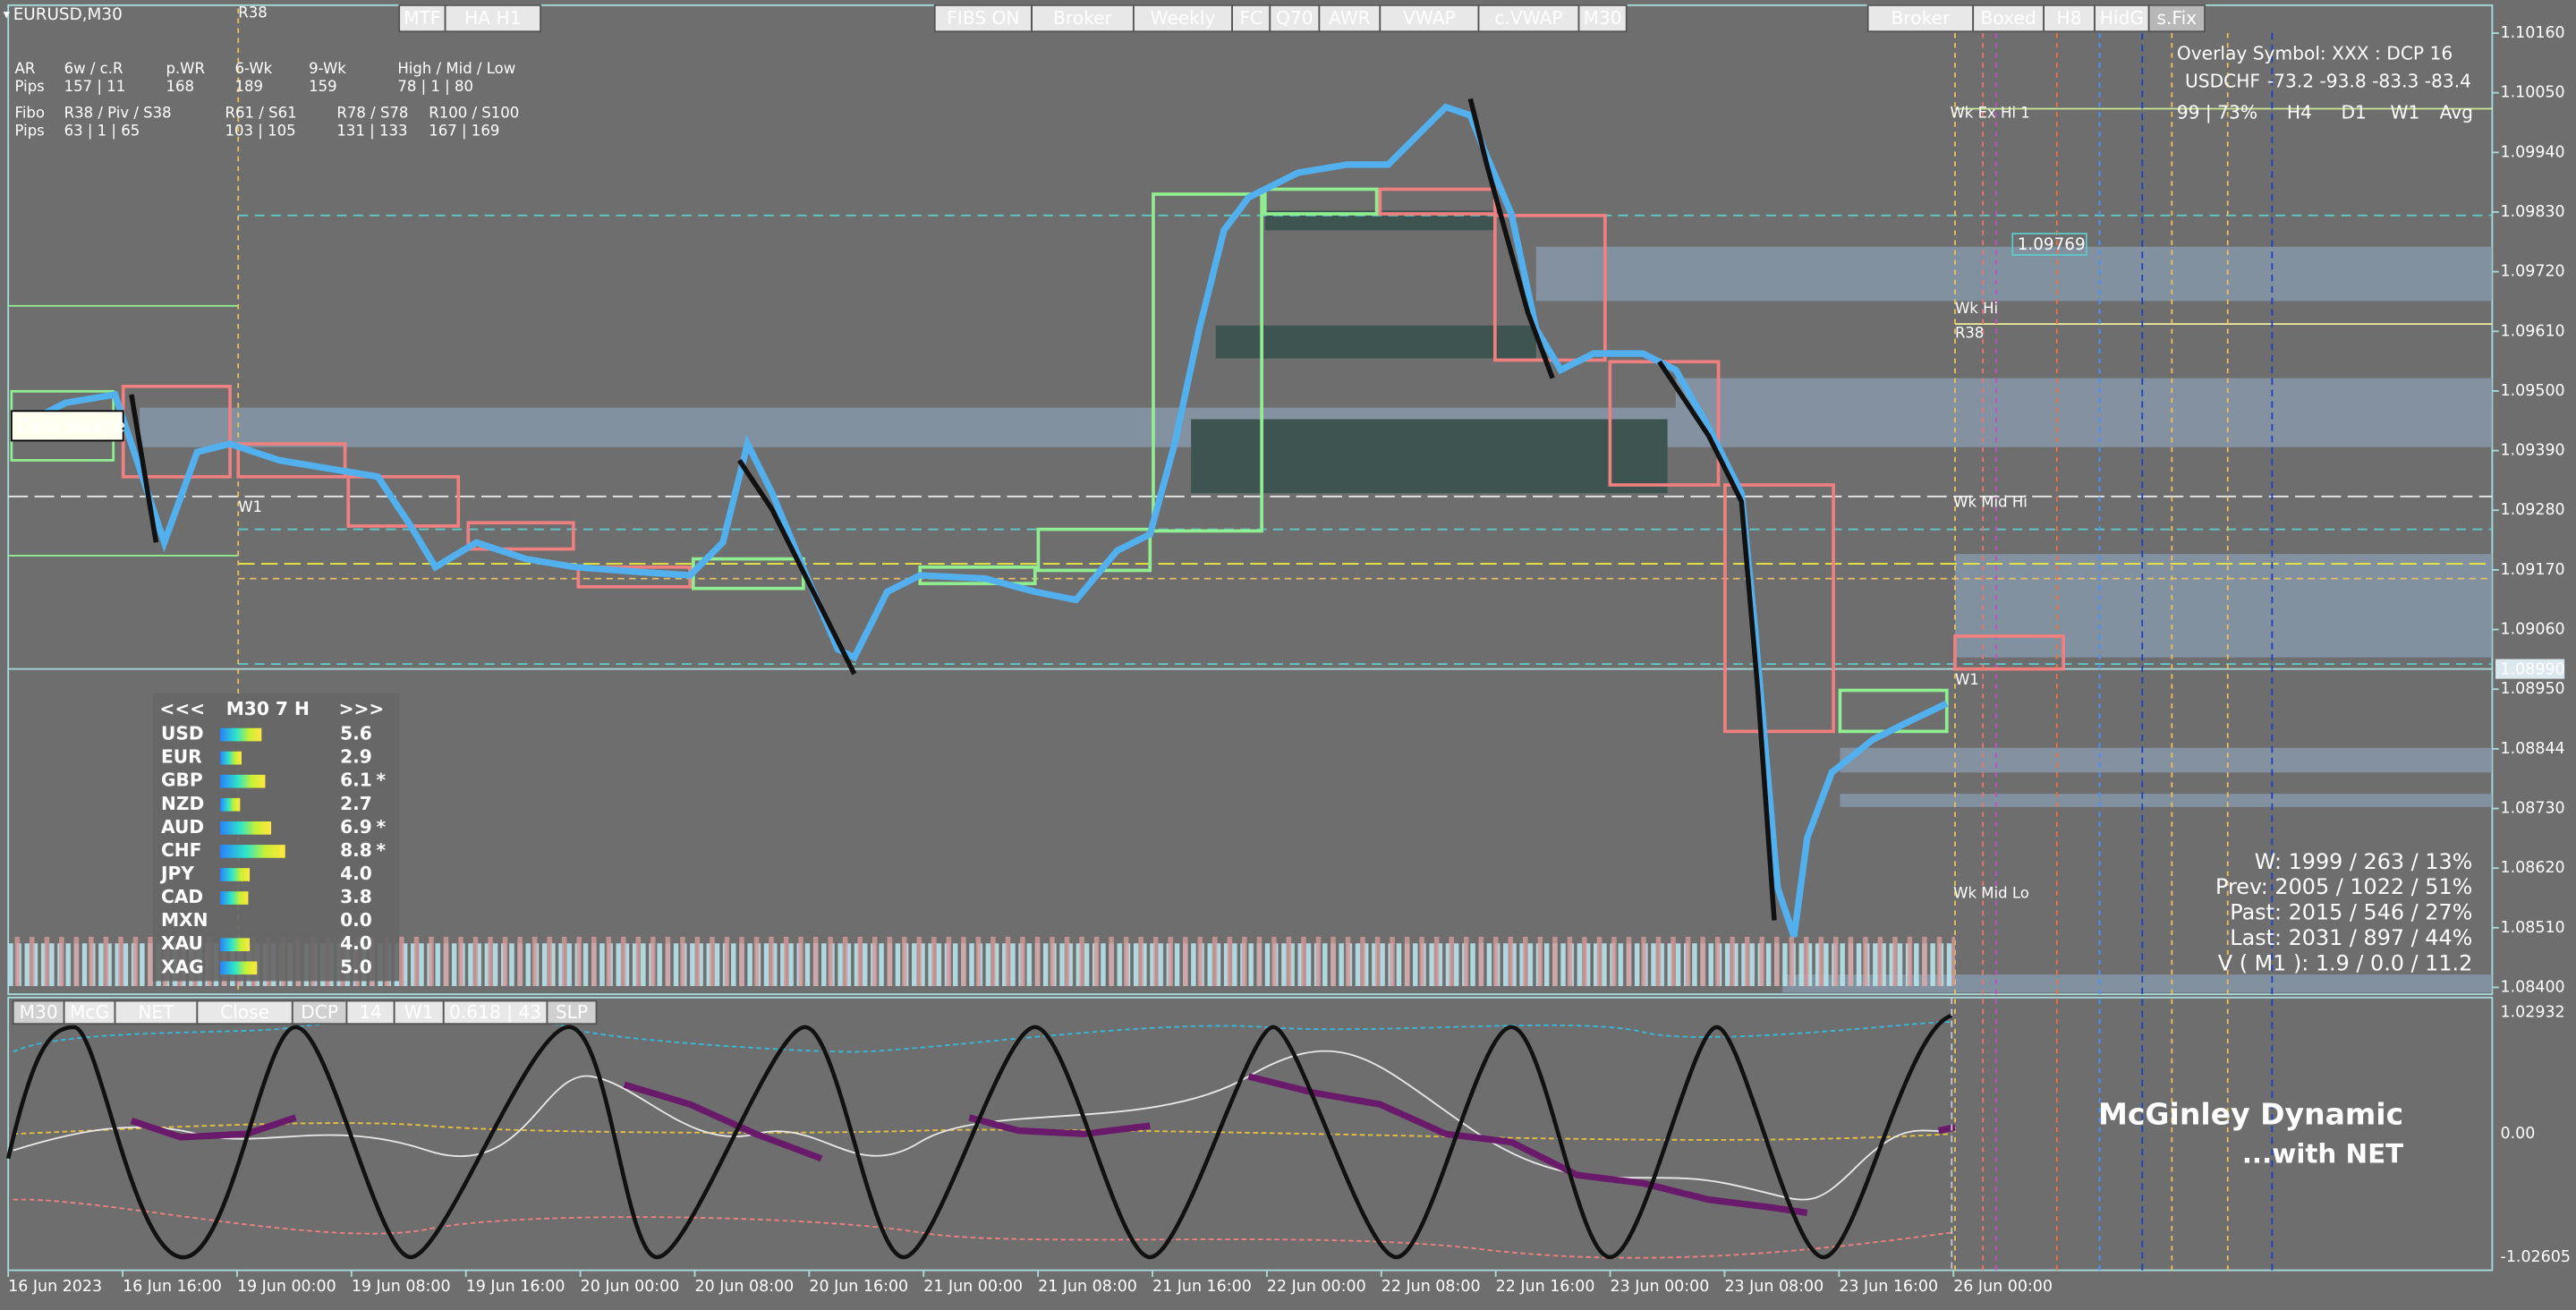 This screenshot has height=1310, width=2576. I want to click on current-price: 1.08990, so click(2533, 670).